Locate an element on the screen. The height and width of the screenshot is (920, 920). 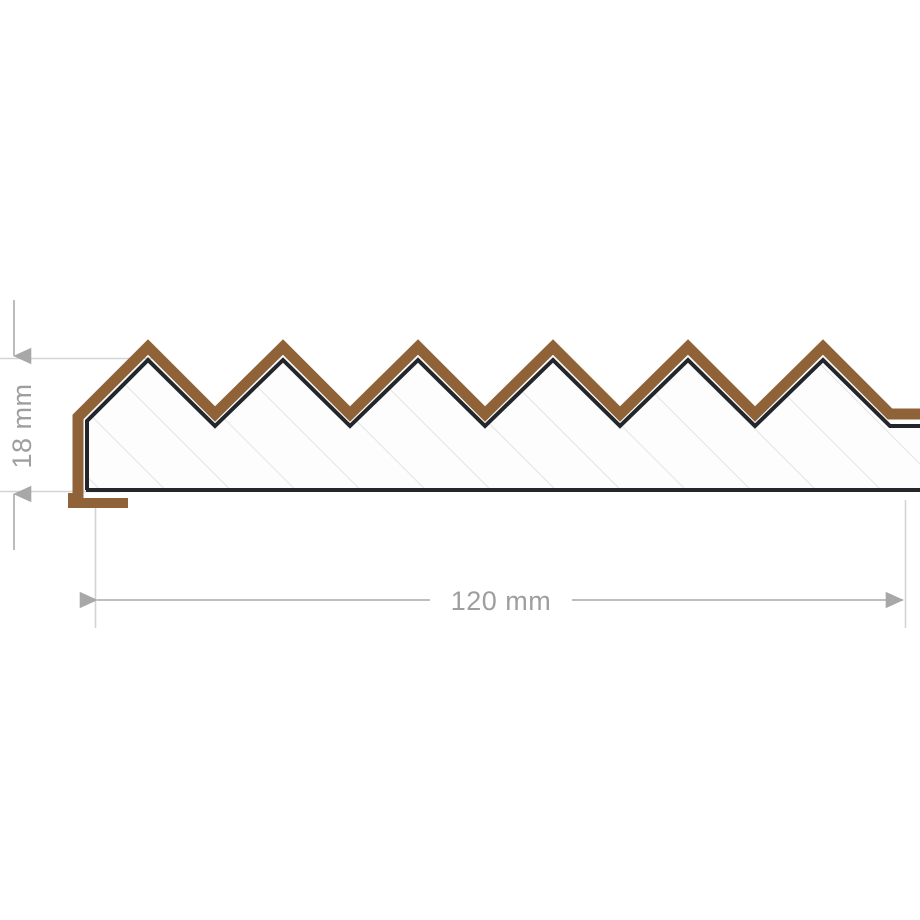
vertical-dimension-18mm: 18 mm is located at coordinates (22, 425).